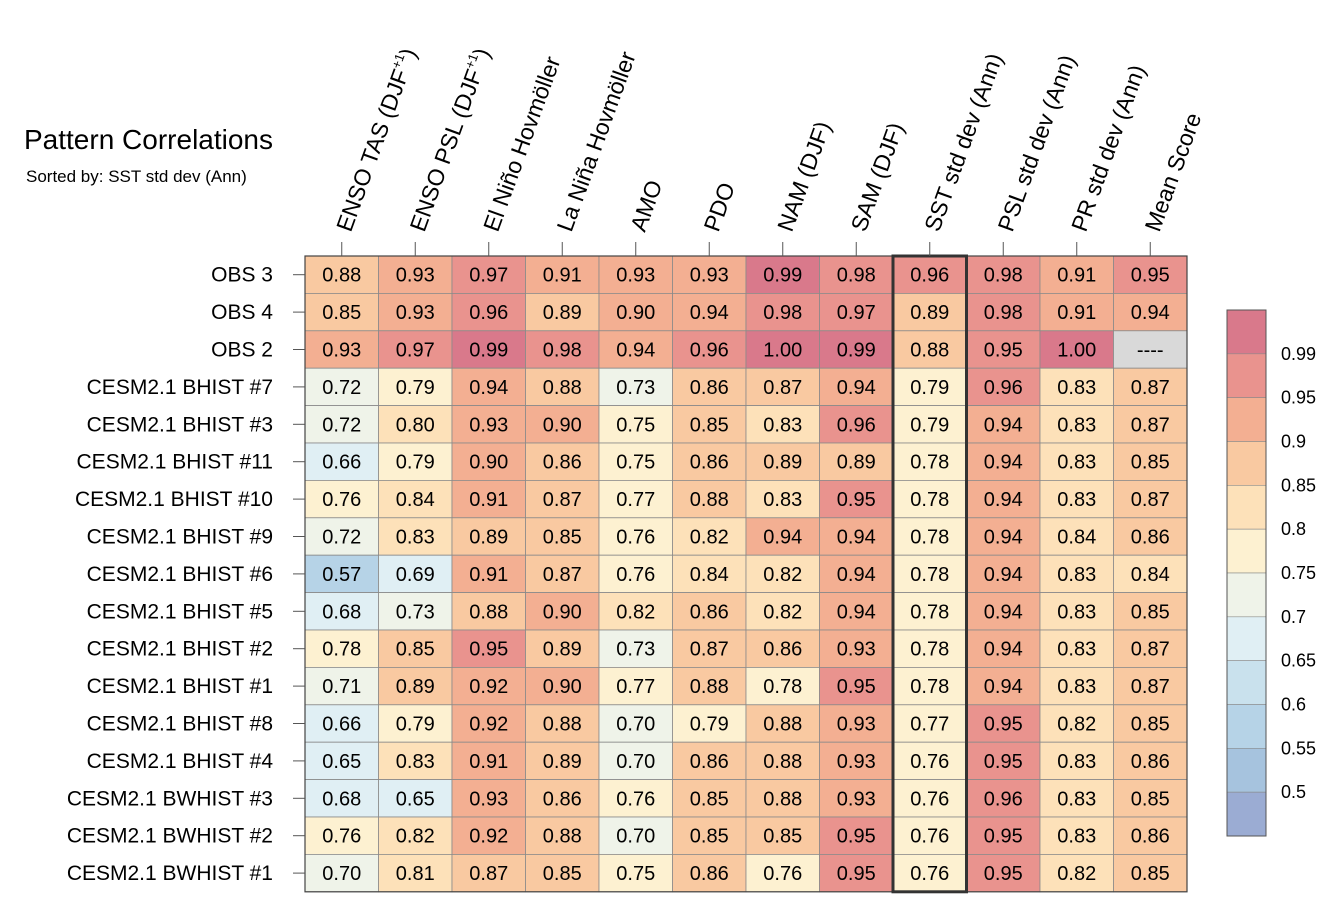  Describe the element at coordinates (180, 611) in the screenshot. I see `row-label: CESM2.1 BHIST #5` at that location.